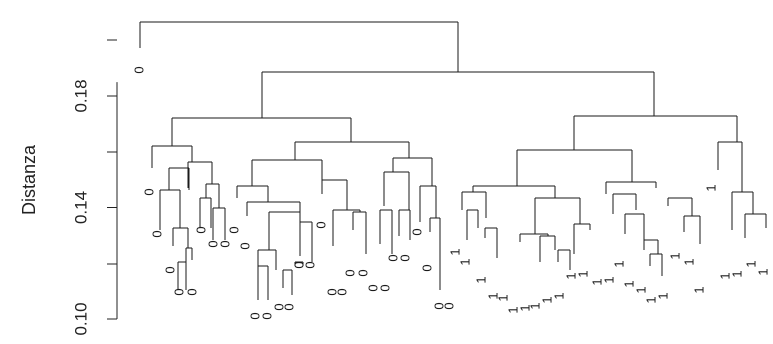  Describe the element at coordinates (80, 207) in the screenshot. I see `y-tick-label: 0.14` at that location.